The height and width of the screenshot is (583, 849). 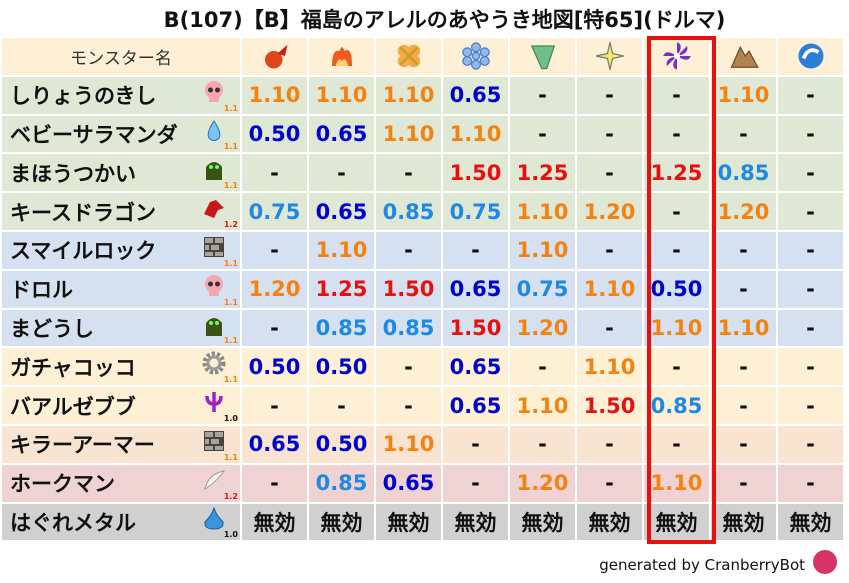 I want to click on monster-name-cell: スマイルロック 1.1, so click(x=121, y=250).